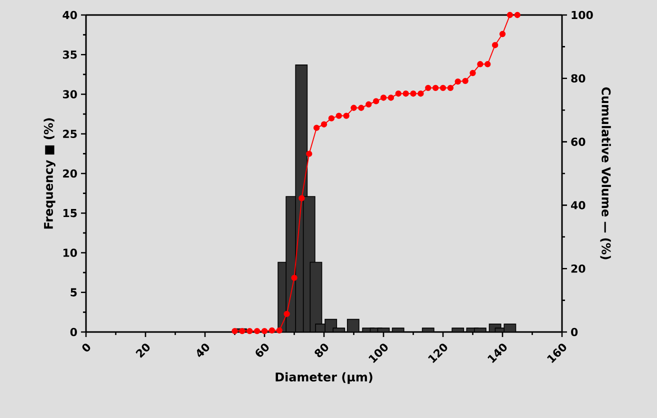 Image resolution: width=657 pixels, height=418 pixels. I want to click on y-tick-label: 35, so click(69, 54).